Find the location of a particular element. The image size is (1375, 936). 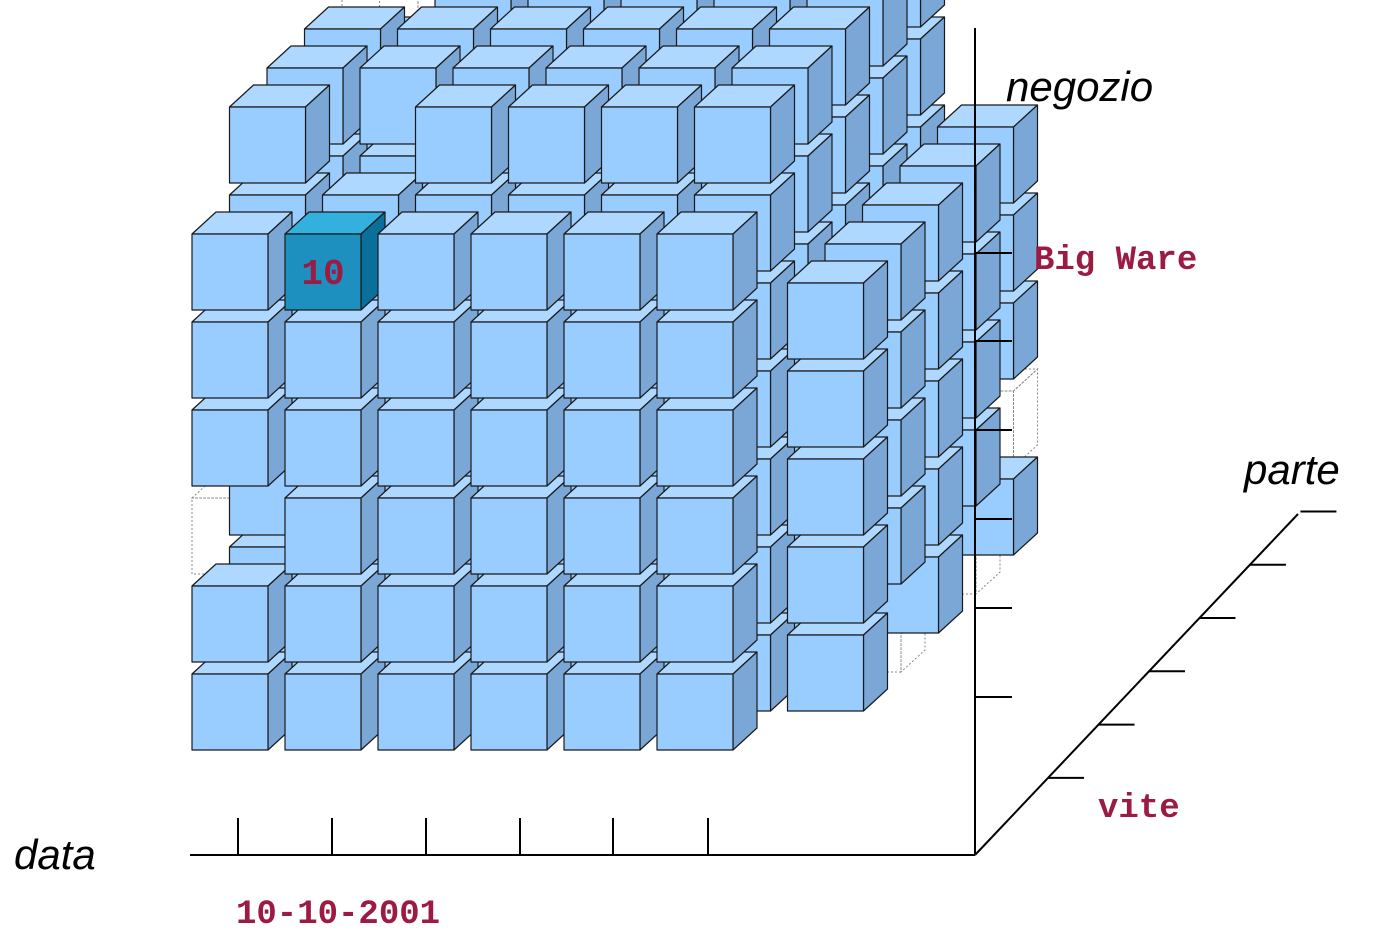

highlighted-cell: 10 is located at coordinates (335, 261).